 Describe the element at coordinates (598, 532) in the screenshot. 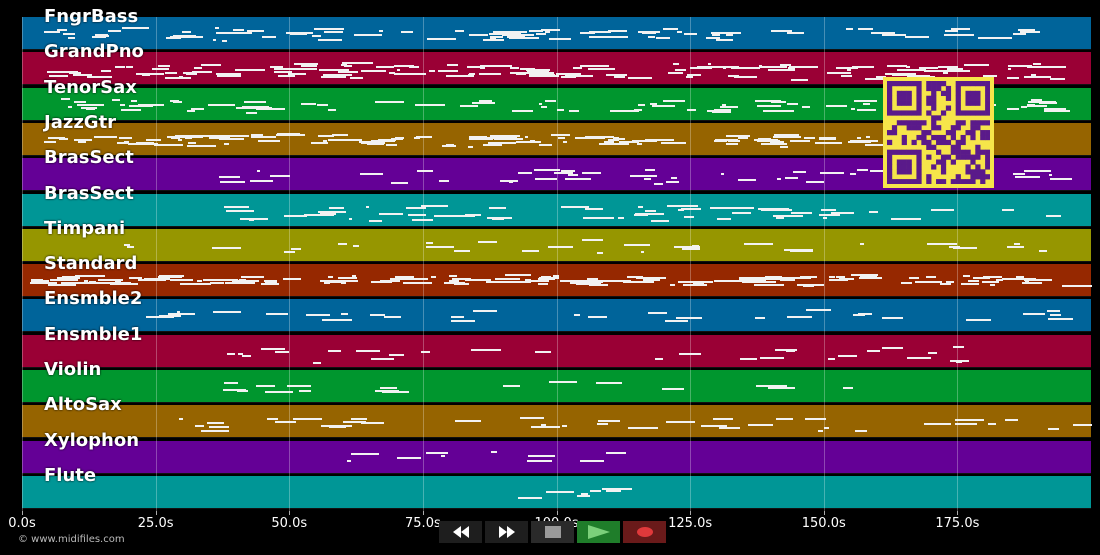

I see `play-button` at that location.